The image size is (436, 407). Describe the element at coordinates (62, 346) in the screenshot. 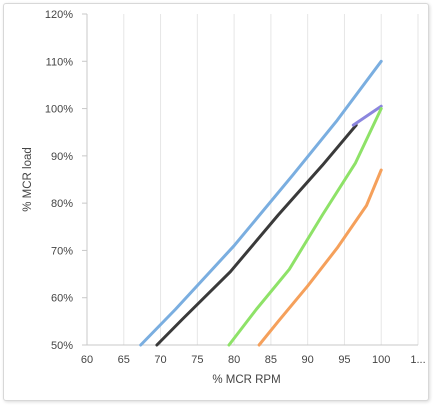

I see `y-tick-label: 50%` at that location.